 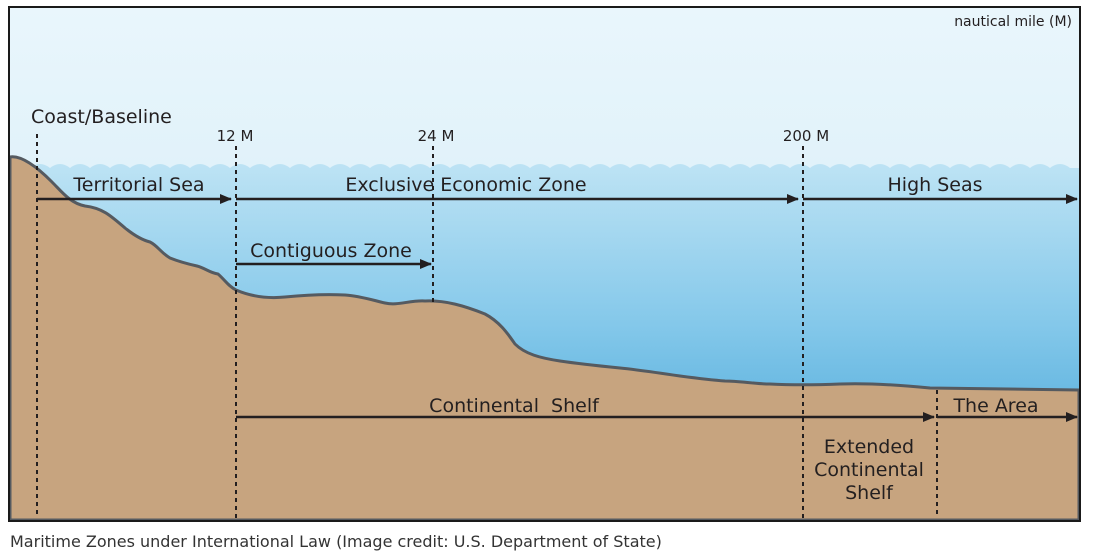 What do you see at coordinates (514, 406) in the screenshot?
I see `continental-shelf-label: Continental Shelf` at bounding box center [514, 406].